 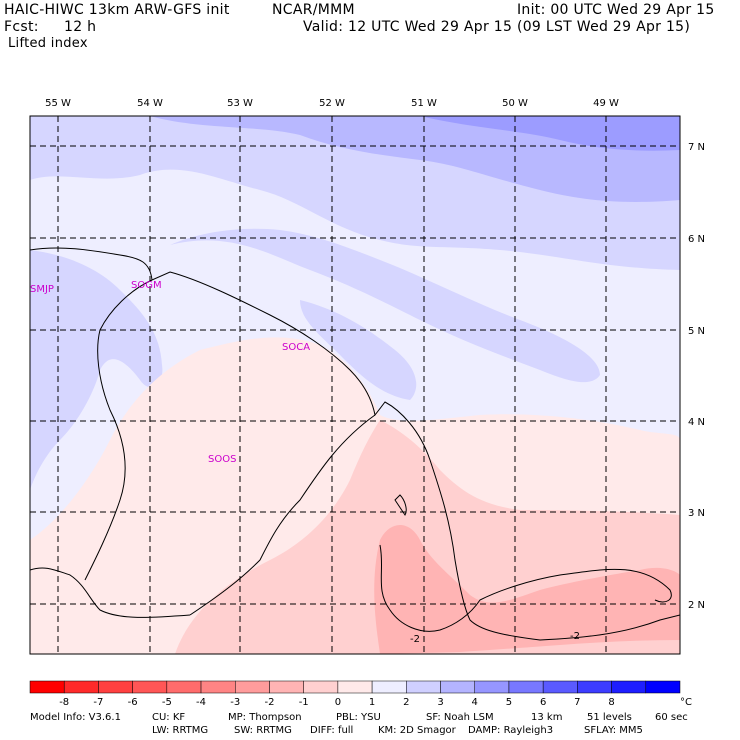 I want to click on lon-label: 50 W, so click(x=515, y=103).